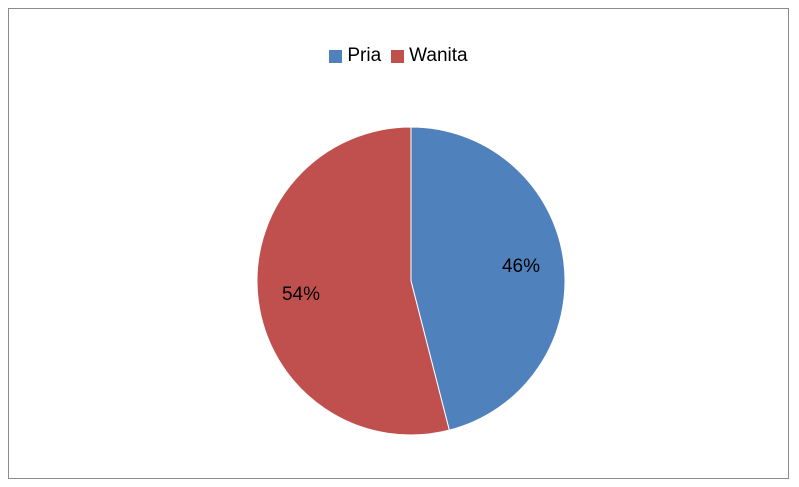 The height and width of the screenshot is (487, 799). What do you see at coordinates (438, 55) in the screenshot?
I see `legend-label-wanita: Wanita` at bounding box center [438, 55].